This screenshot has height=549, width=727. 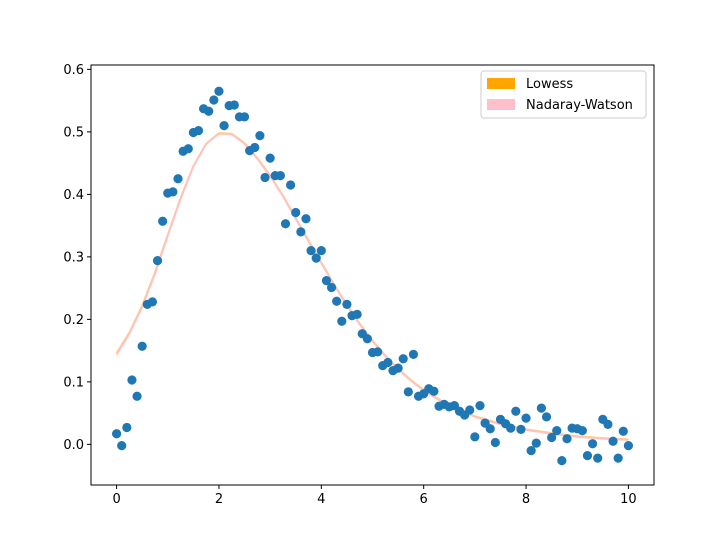 I want to click on legend-box, so click(x=563, y=94).